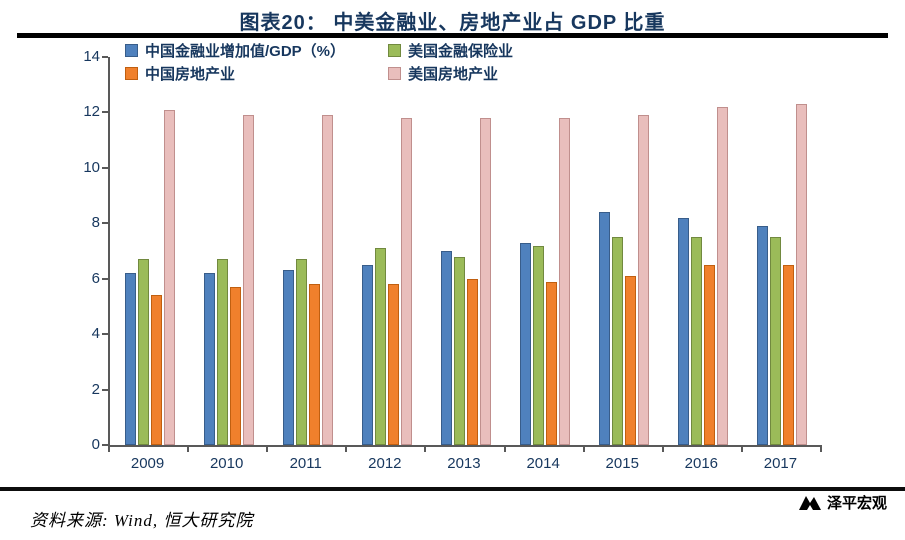 The height and width of the screenshot is (540, 905). What do you see at coordinates (452, 23) in the screenshot?
I see `chart-title: 图表20： 中美金融业、房地产业占 GDP 比重` at bounding box center [452, 23].